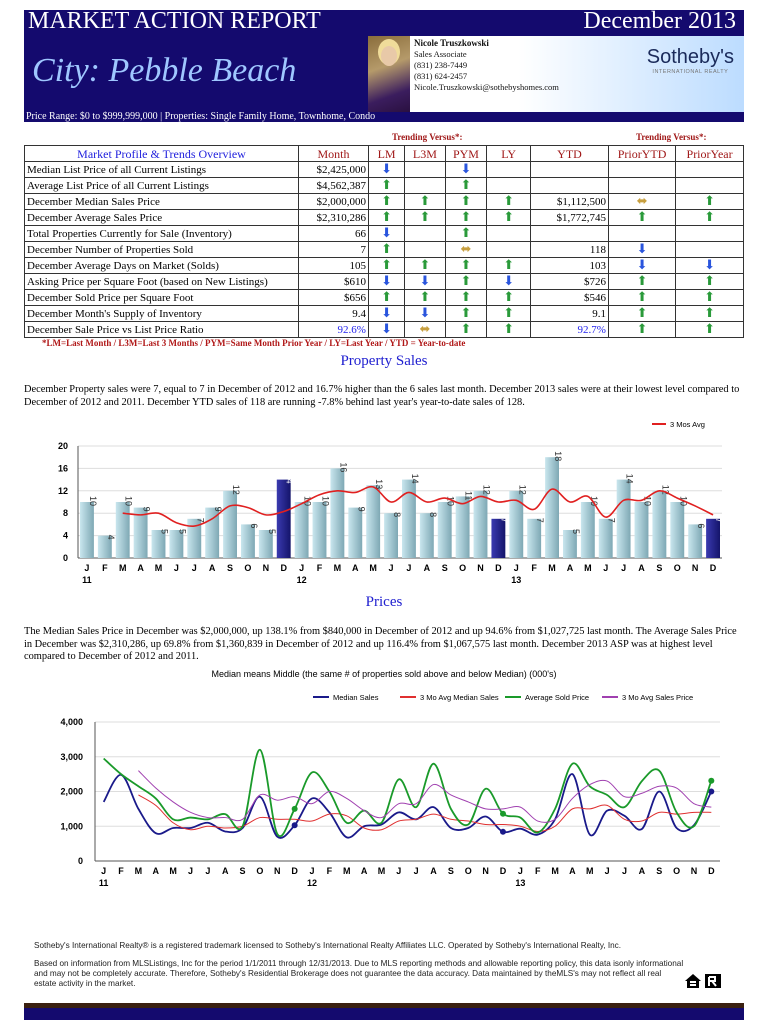  I want to click on price-series-line, so click(425, 813).